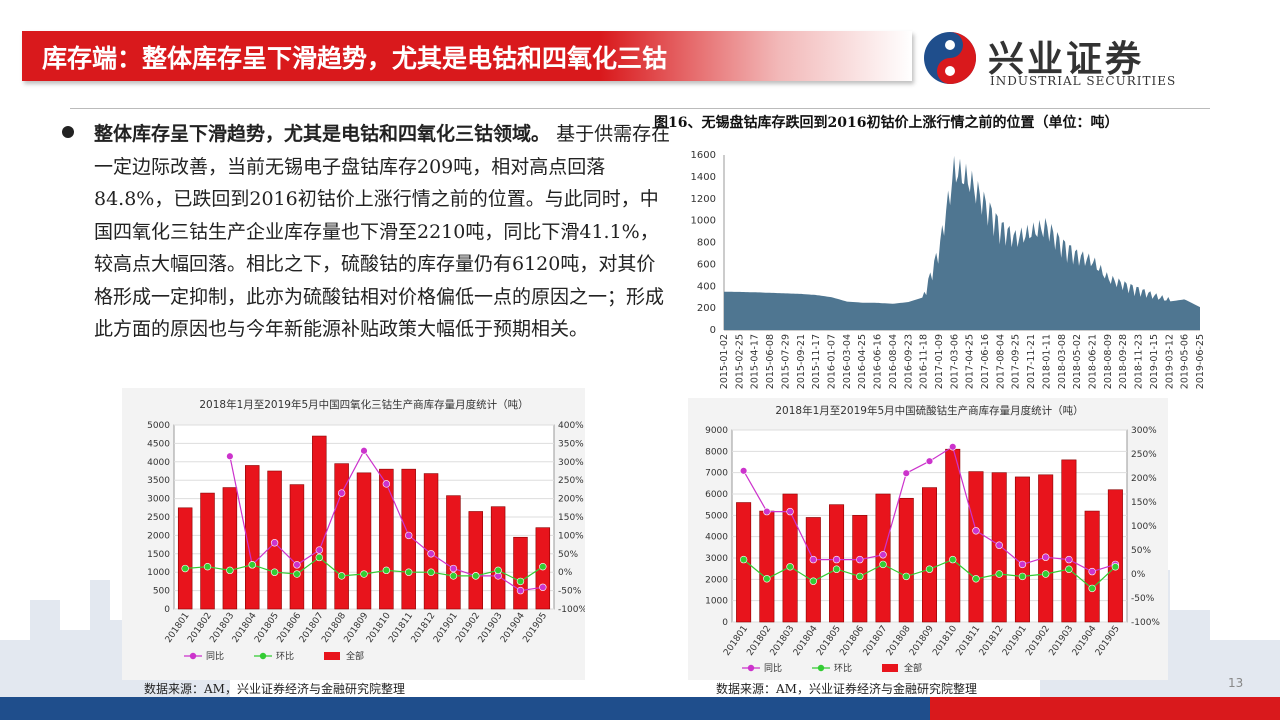  Describe the element at coordinates (1185, 361) in the screenshot. I see `x-tick: 2019-05-06` at that location.